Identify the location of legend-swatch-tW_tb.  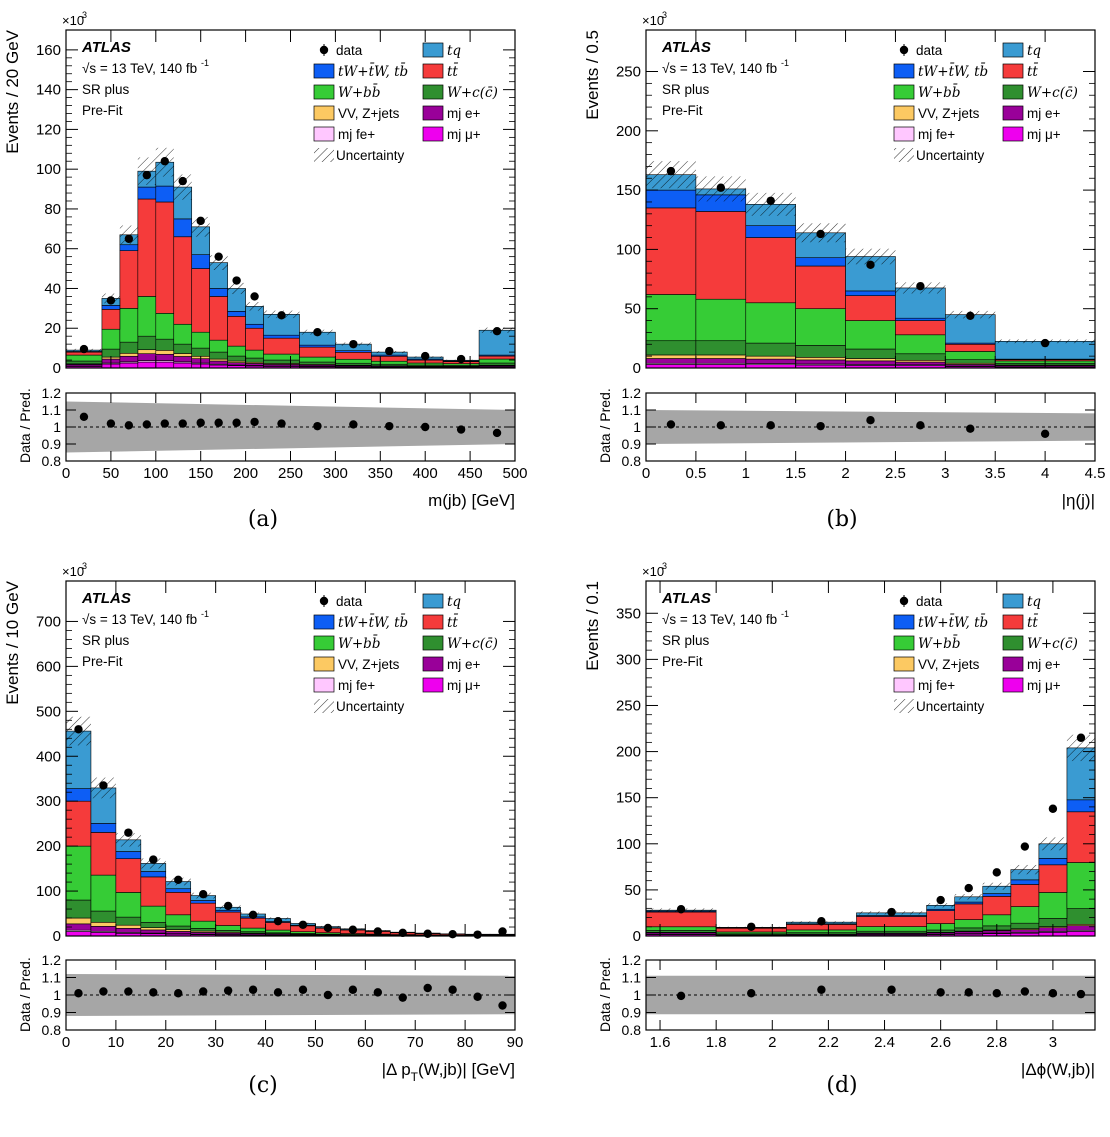
(904, 622).